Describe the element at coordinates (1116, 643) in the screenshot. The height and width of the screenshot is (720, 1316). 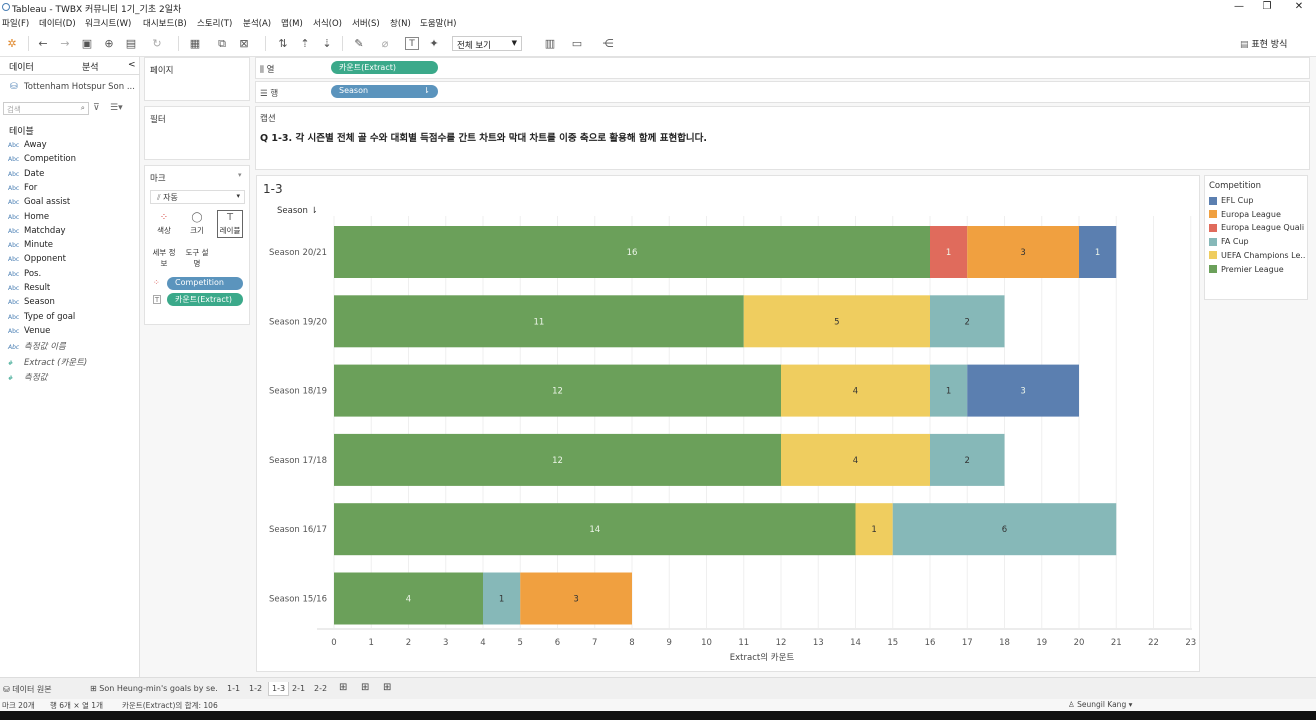
I see `x-tick-label: 21` at that location.